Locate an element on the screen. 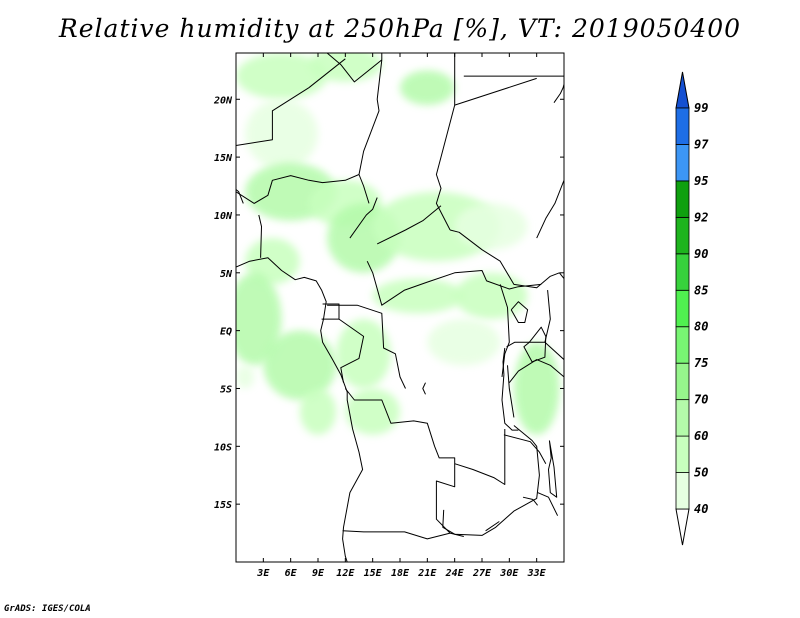 The height and width of the screenshot is (618, 800). x-tick-label: 21E is located at coordinates (427, 573).